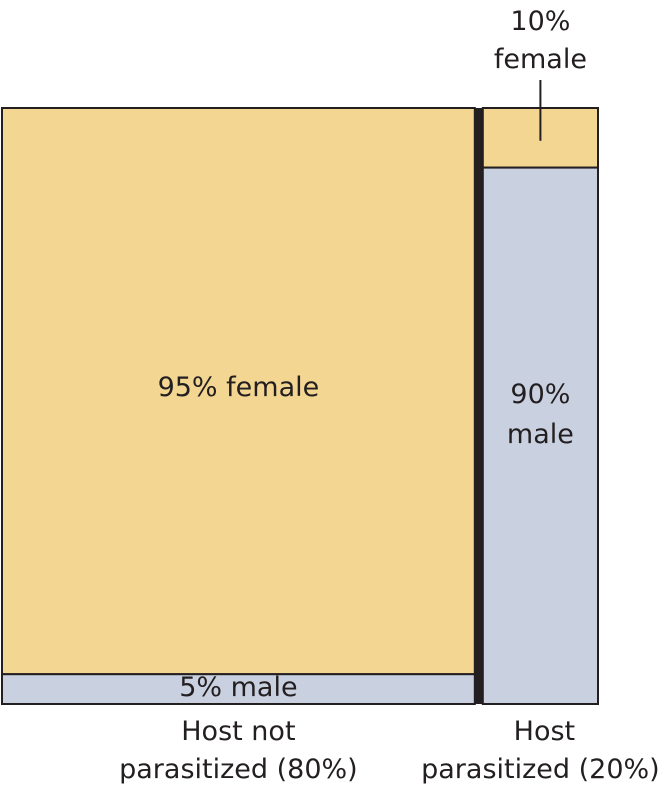 This screenshot has height=787, width=666. What do you see at coordinates (540, 21) in the screenshot?
I see `segment-label-10-female-line1: 10%` at bounding box center [540, 21].